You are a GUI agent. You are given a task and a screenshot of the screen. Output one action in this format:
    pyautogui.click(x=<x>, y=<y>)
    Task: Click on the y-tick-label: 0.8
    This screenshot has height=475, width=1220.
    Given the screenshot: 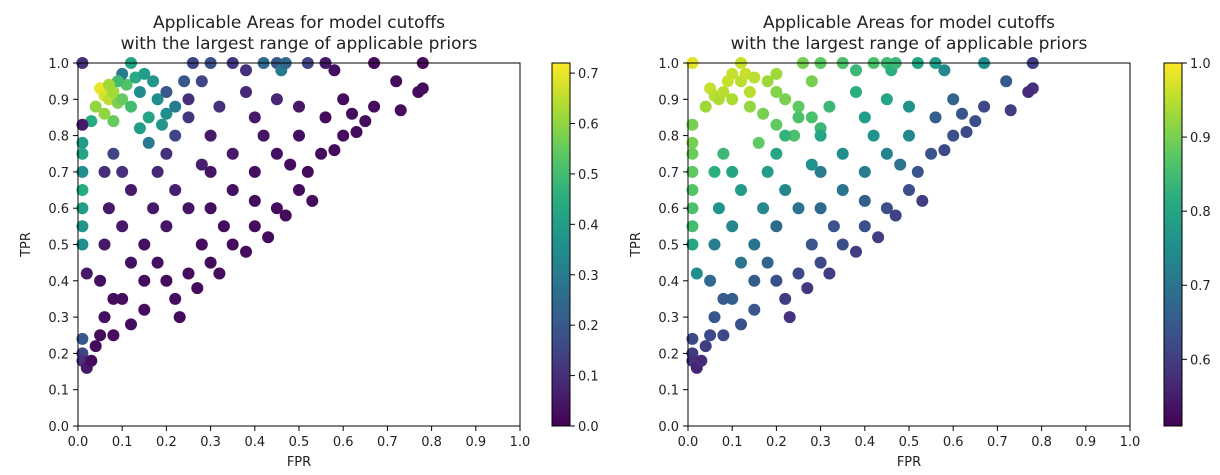 What is the action you would take?
    pyautogui.click(x=58, y=137)
    